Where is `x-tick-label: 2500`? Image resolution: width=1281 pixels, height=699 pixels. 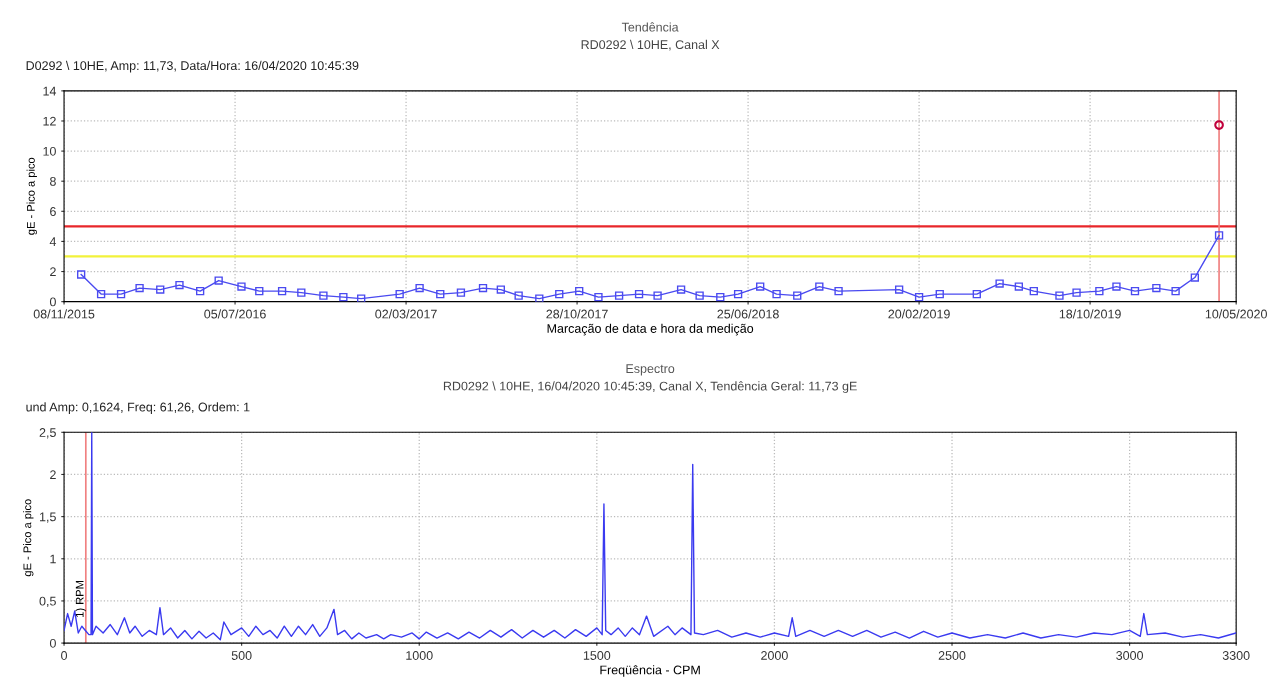
x-tick-label: 2500 is located at coordinates (952, 655).